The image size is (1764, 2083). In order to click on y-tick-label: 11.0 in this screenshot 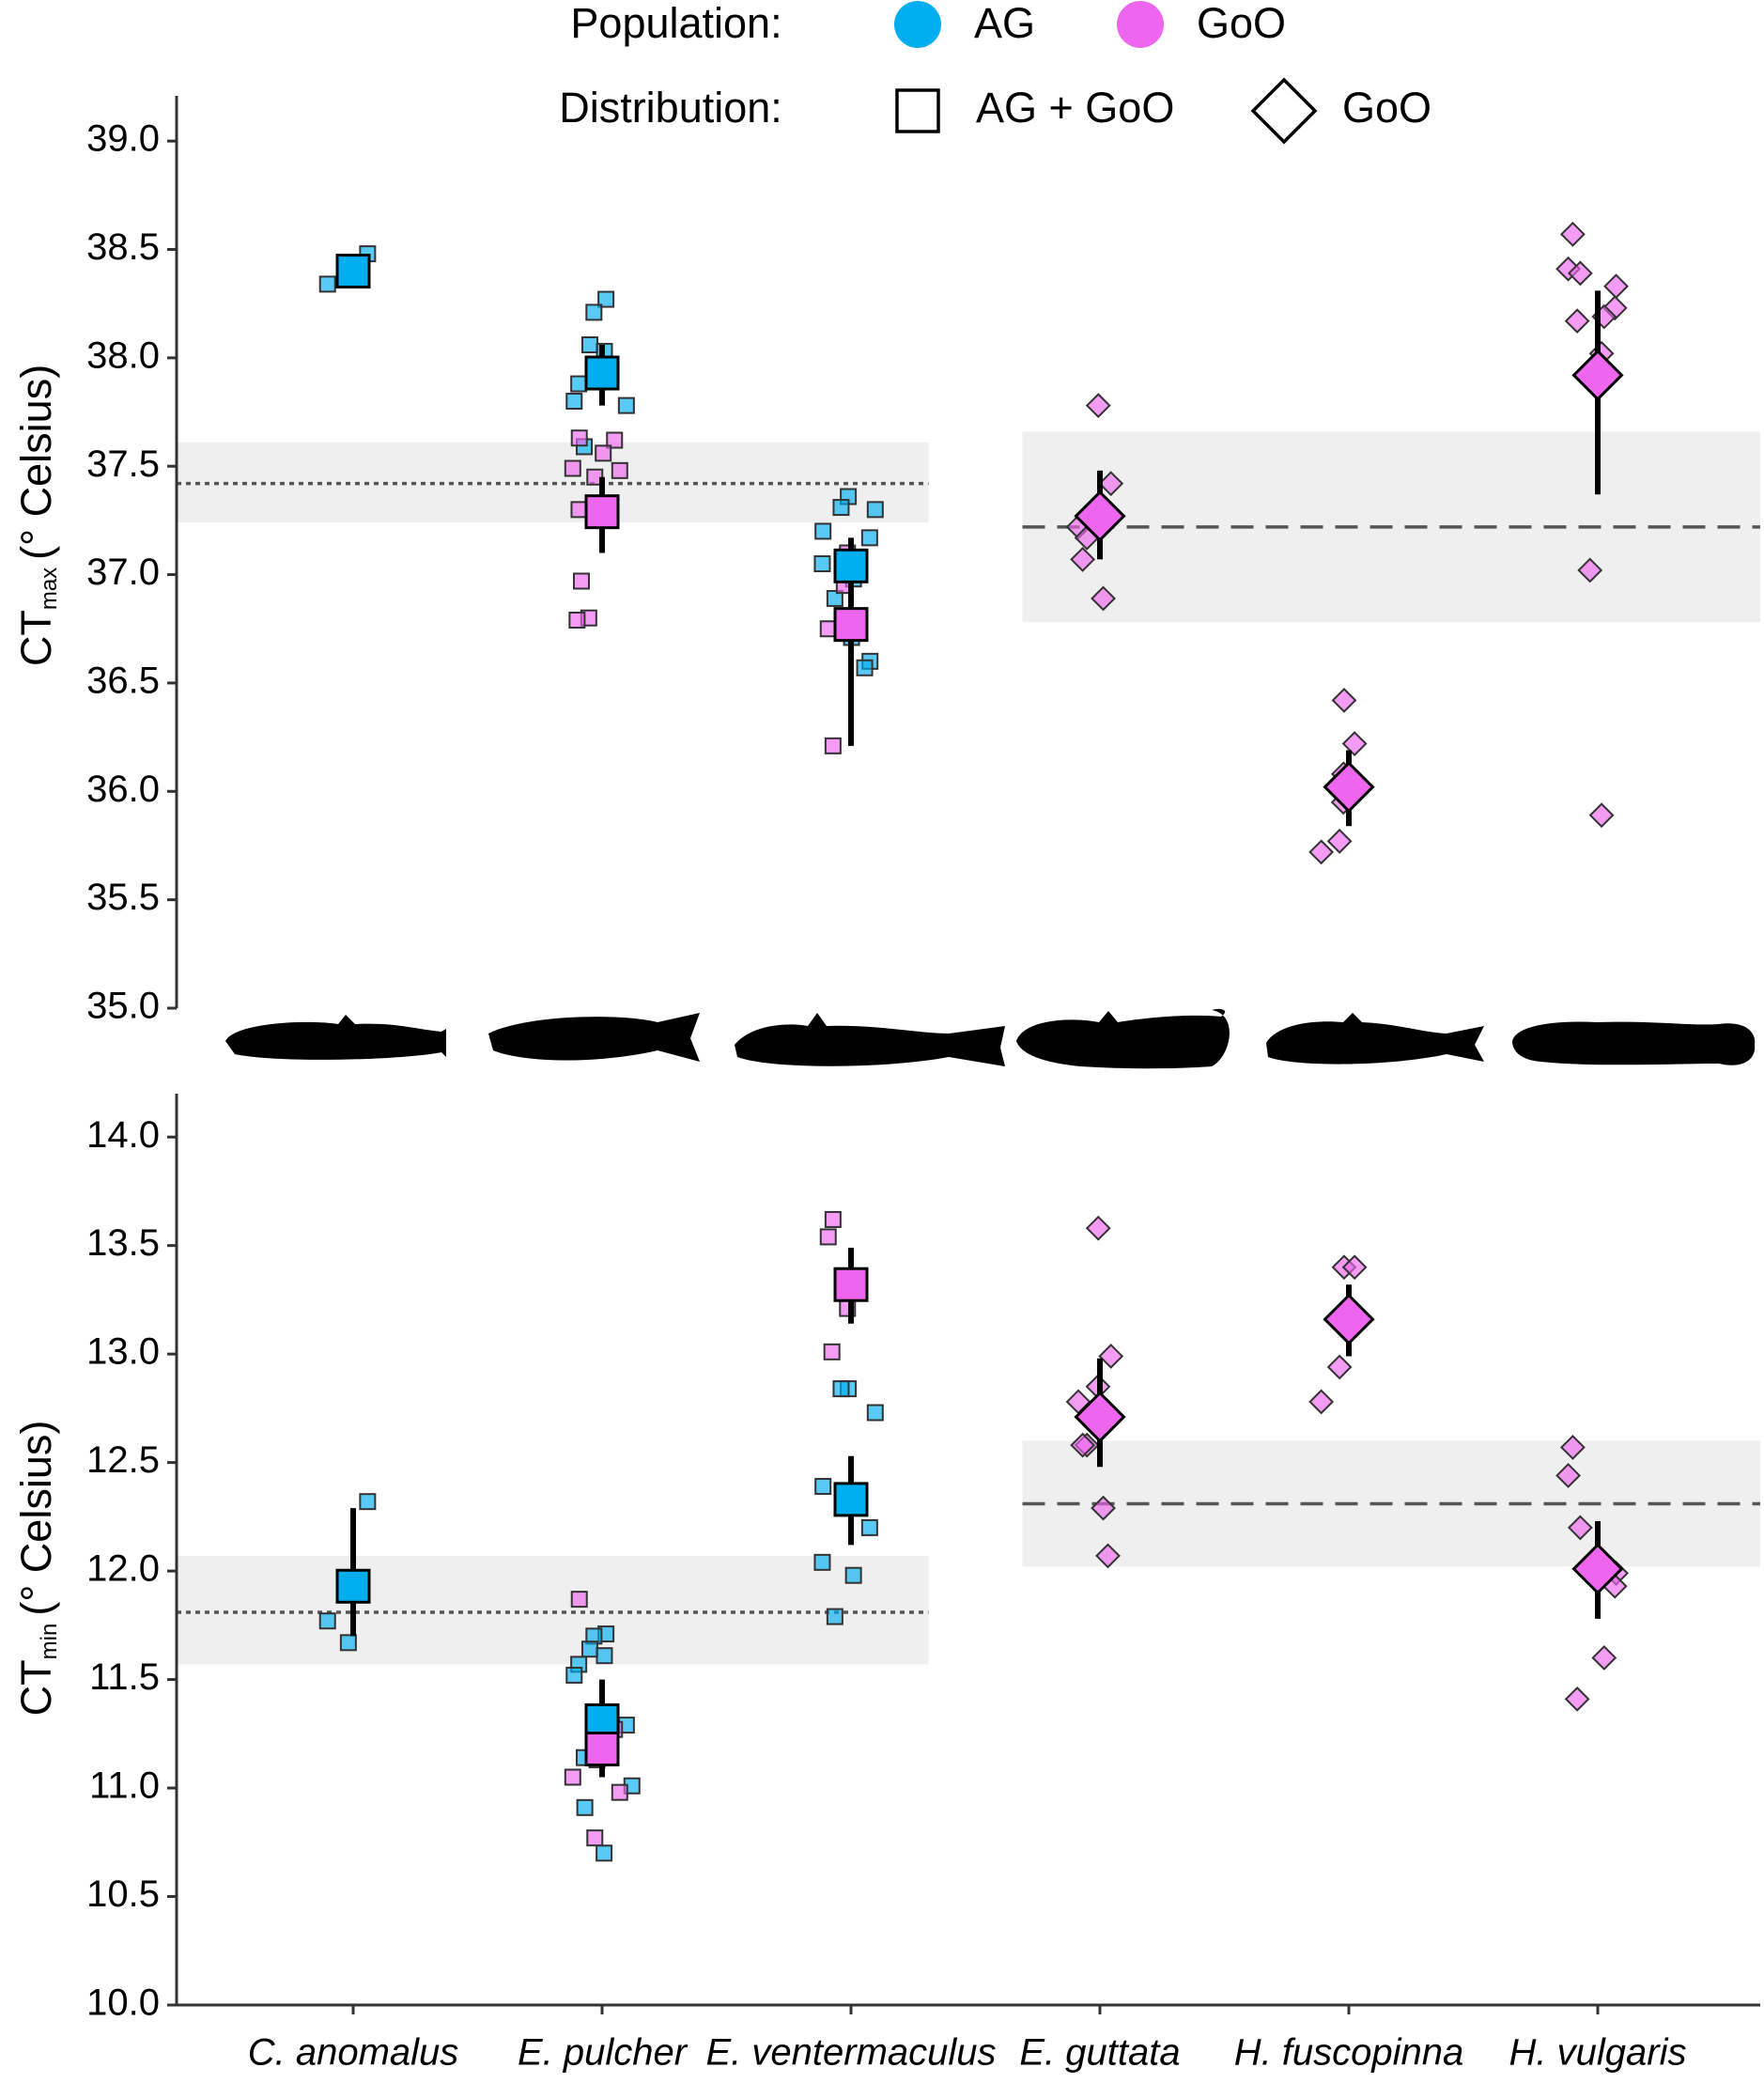, I will do `click(124, 1786)`.